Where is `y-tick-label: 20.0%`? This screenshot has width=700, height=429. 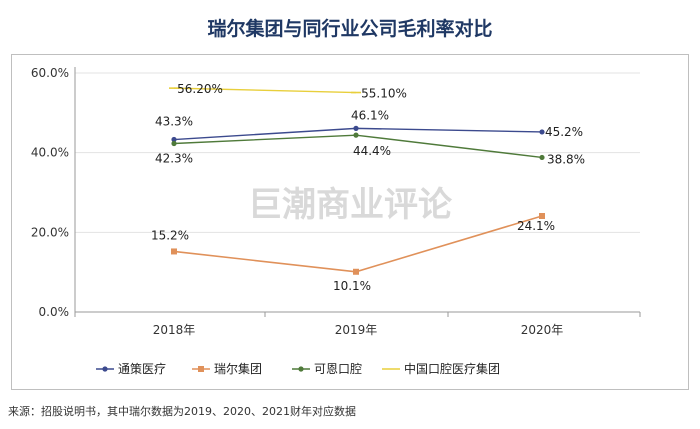 y-tick-label: 20.0% is located at coordinates (50, 232).